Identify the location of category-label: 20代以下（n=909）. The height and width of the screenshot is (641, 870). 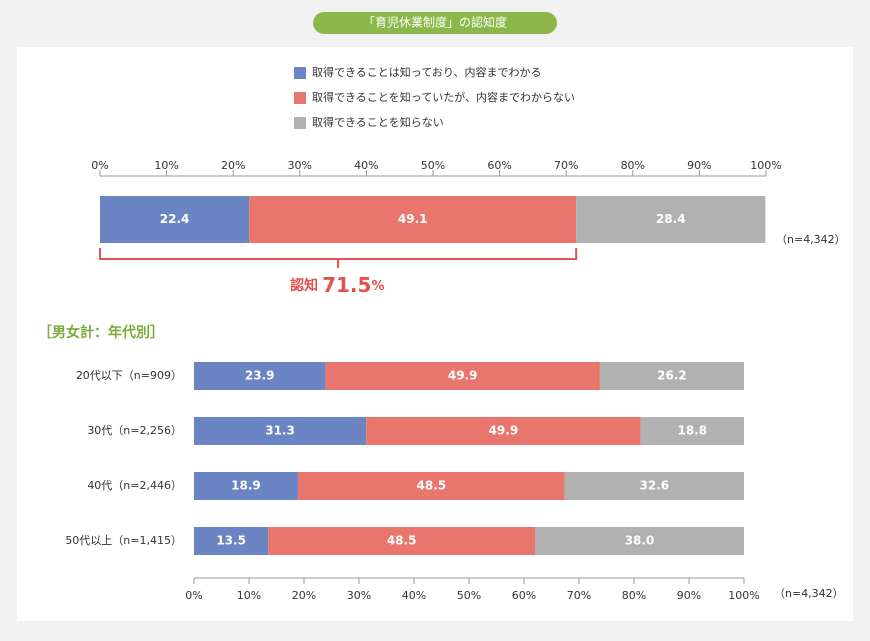
(129, 375).